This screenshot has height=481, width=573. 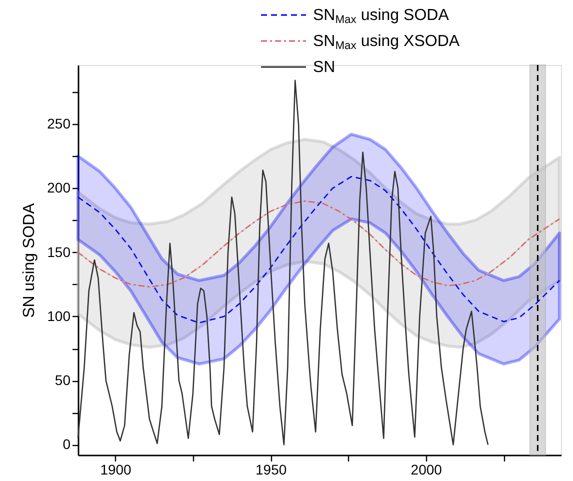 What do you see at coordinates (62, 380) in the screenshot?
I see `y-tick-label: 50` at bounding box center [62, 380].